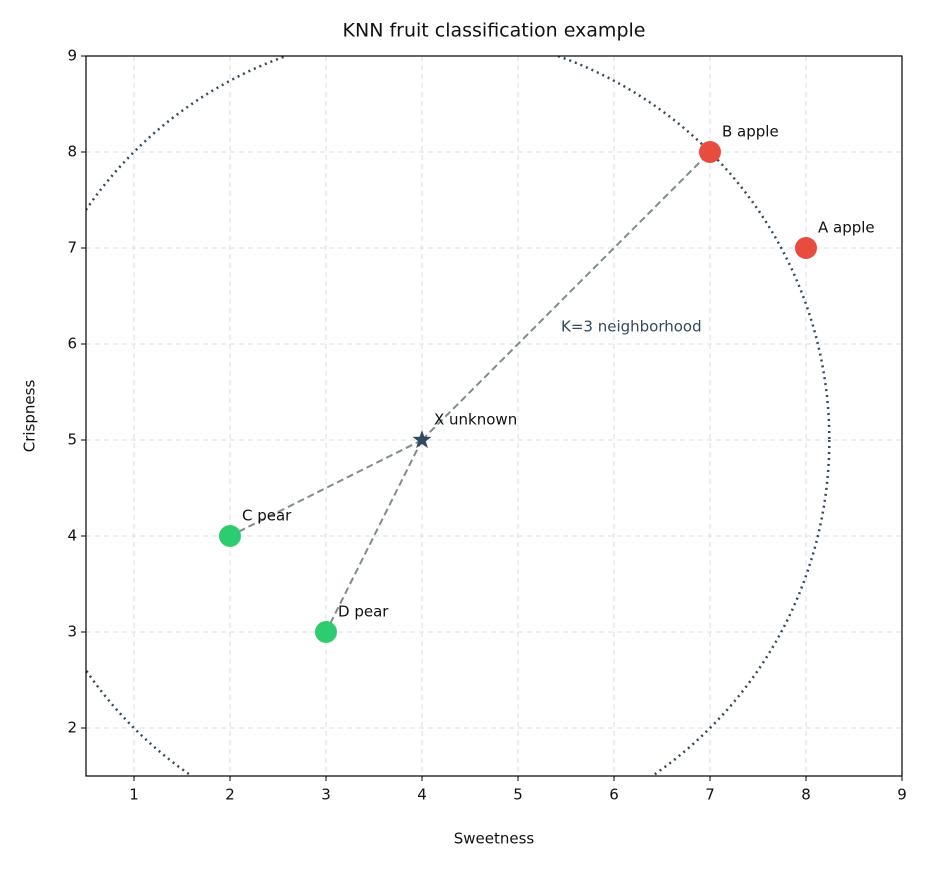 The image size is (930, 870). What do you see at coordinates (422, 439) in the screenshot?
I see `point-star` at bounding box center [422, 439].